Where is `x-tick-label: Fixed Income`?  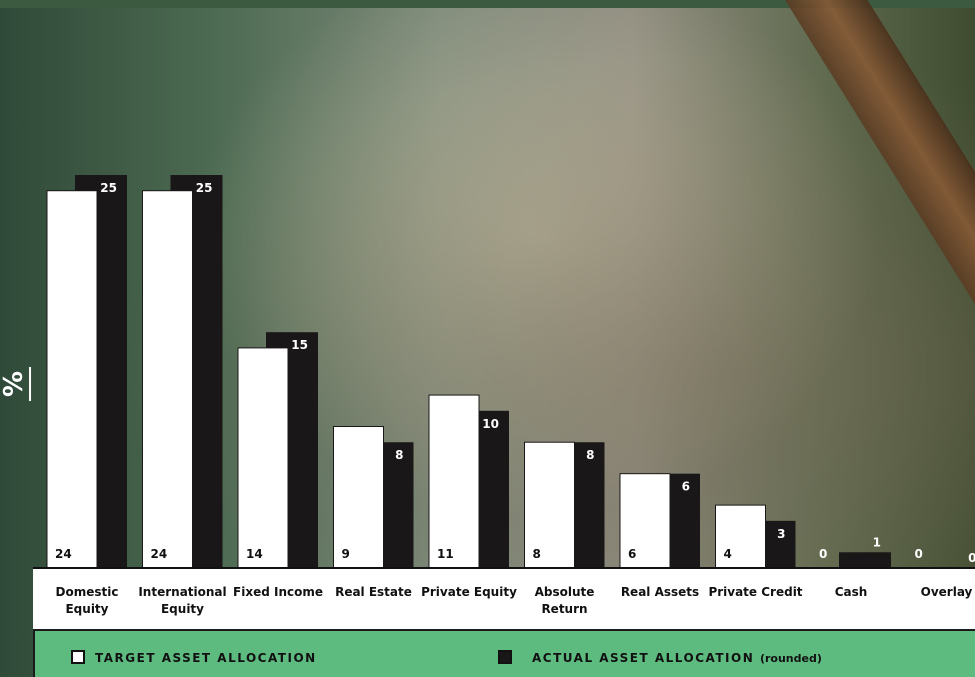 x-tick-label: Fixed Income is located at coordinates (278, 592).